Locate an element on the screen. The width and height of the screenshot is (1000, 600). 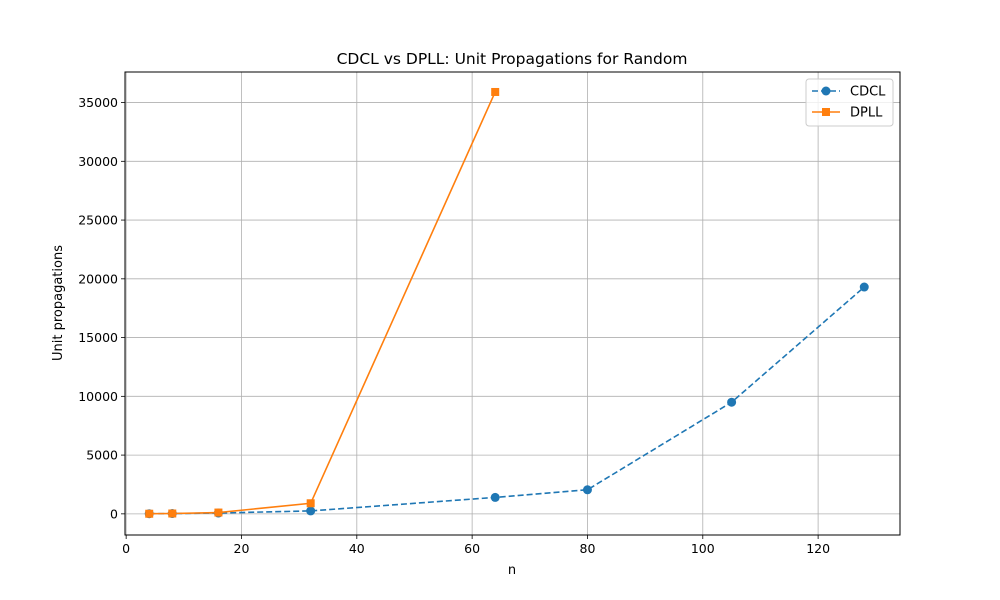
legend-cdcl-label: CDCL is located at coordinates (868, 92).